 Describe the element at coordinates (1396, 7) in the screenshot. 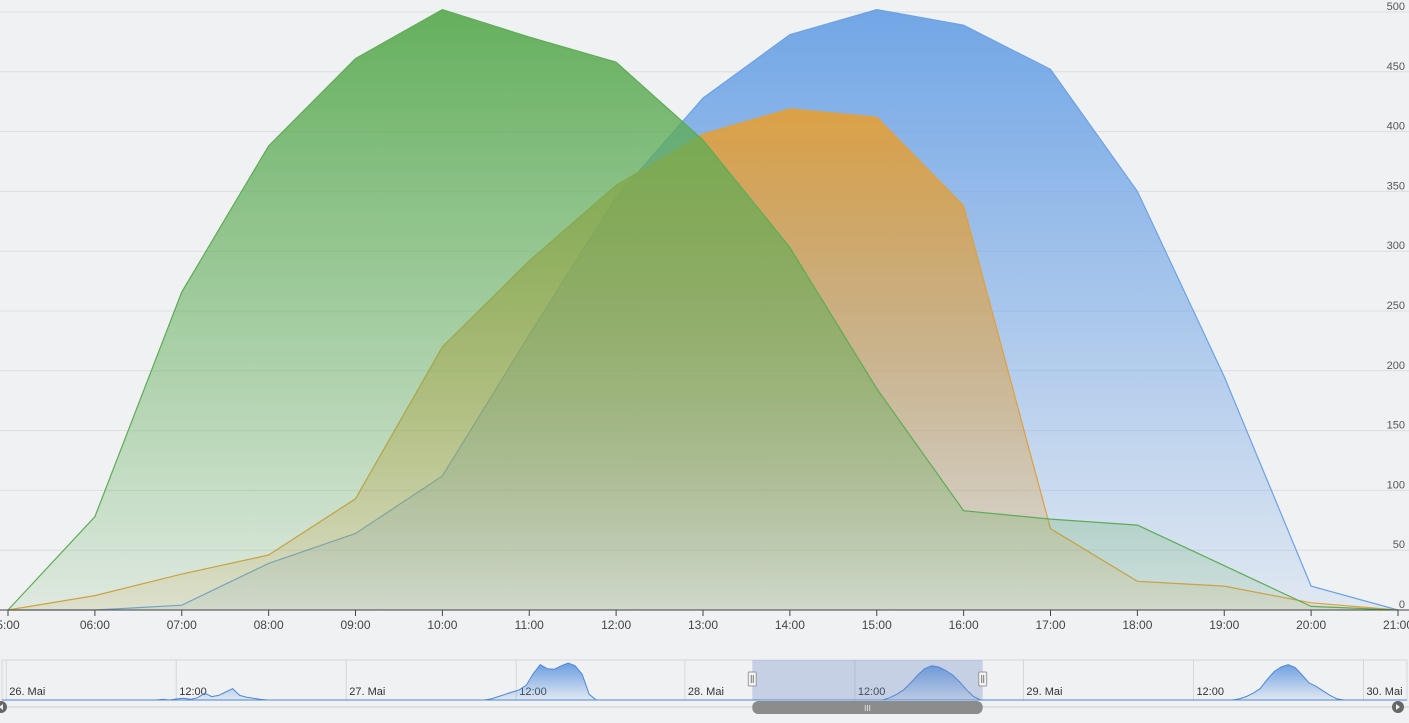

I see `y-tick-label: 500` at that location.